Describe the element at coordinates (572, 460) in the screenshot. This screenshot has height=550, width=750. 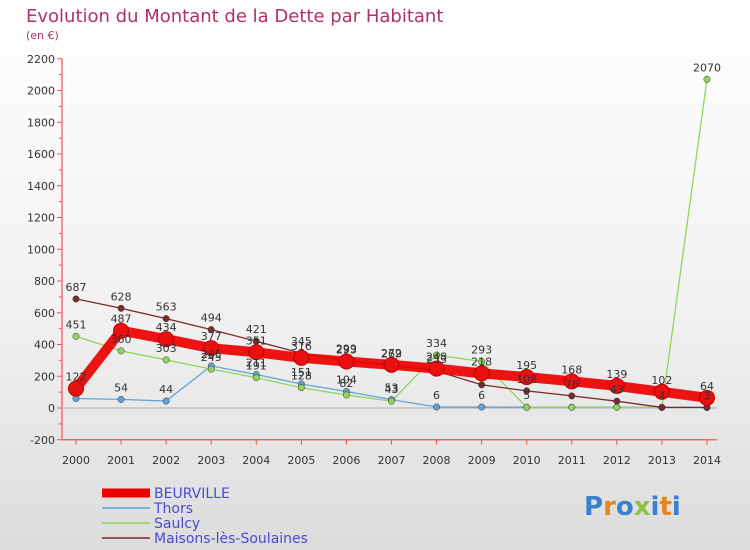
I see `x-tick-label: 2011` at that location.